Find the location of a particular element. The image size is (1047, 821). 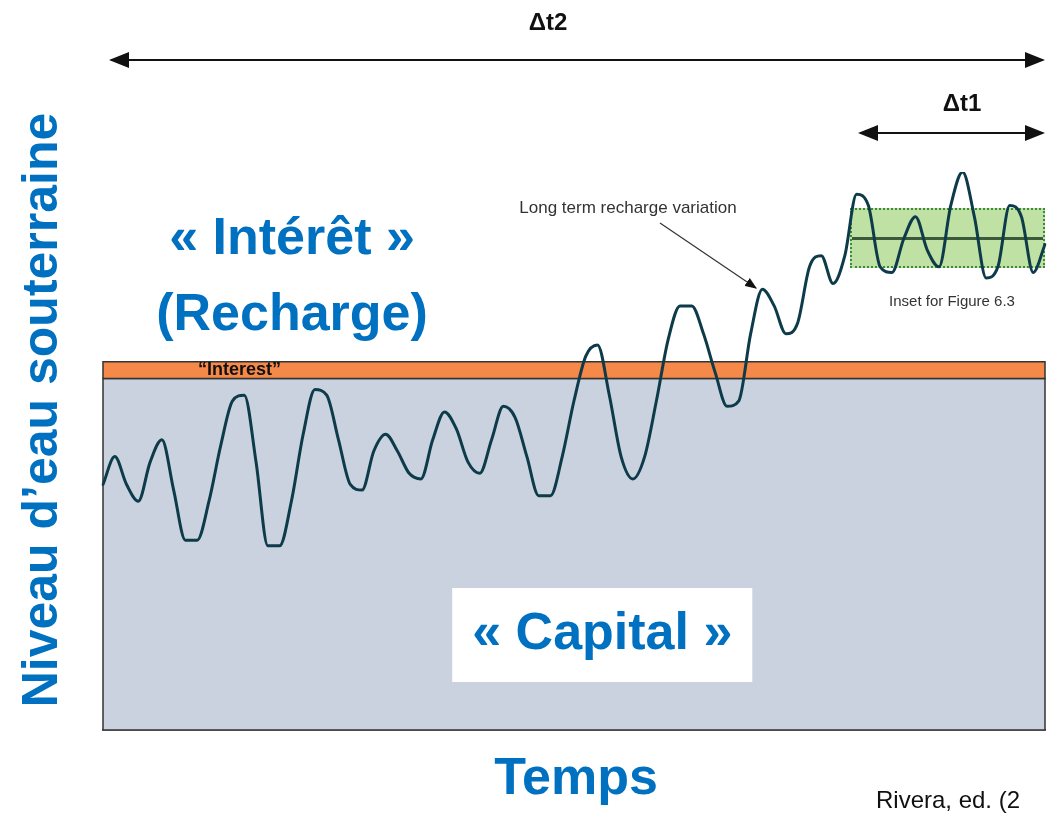

text: Δt2 is located at coordinates (548, 22).